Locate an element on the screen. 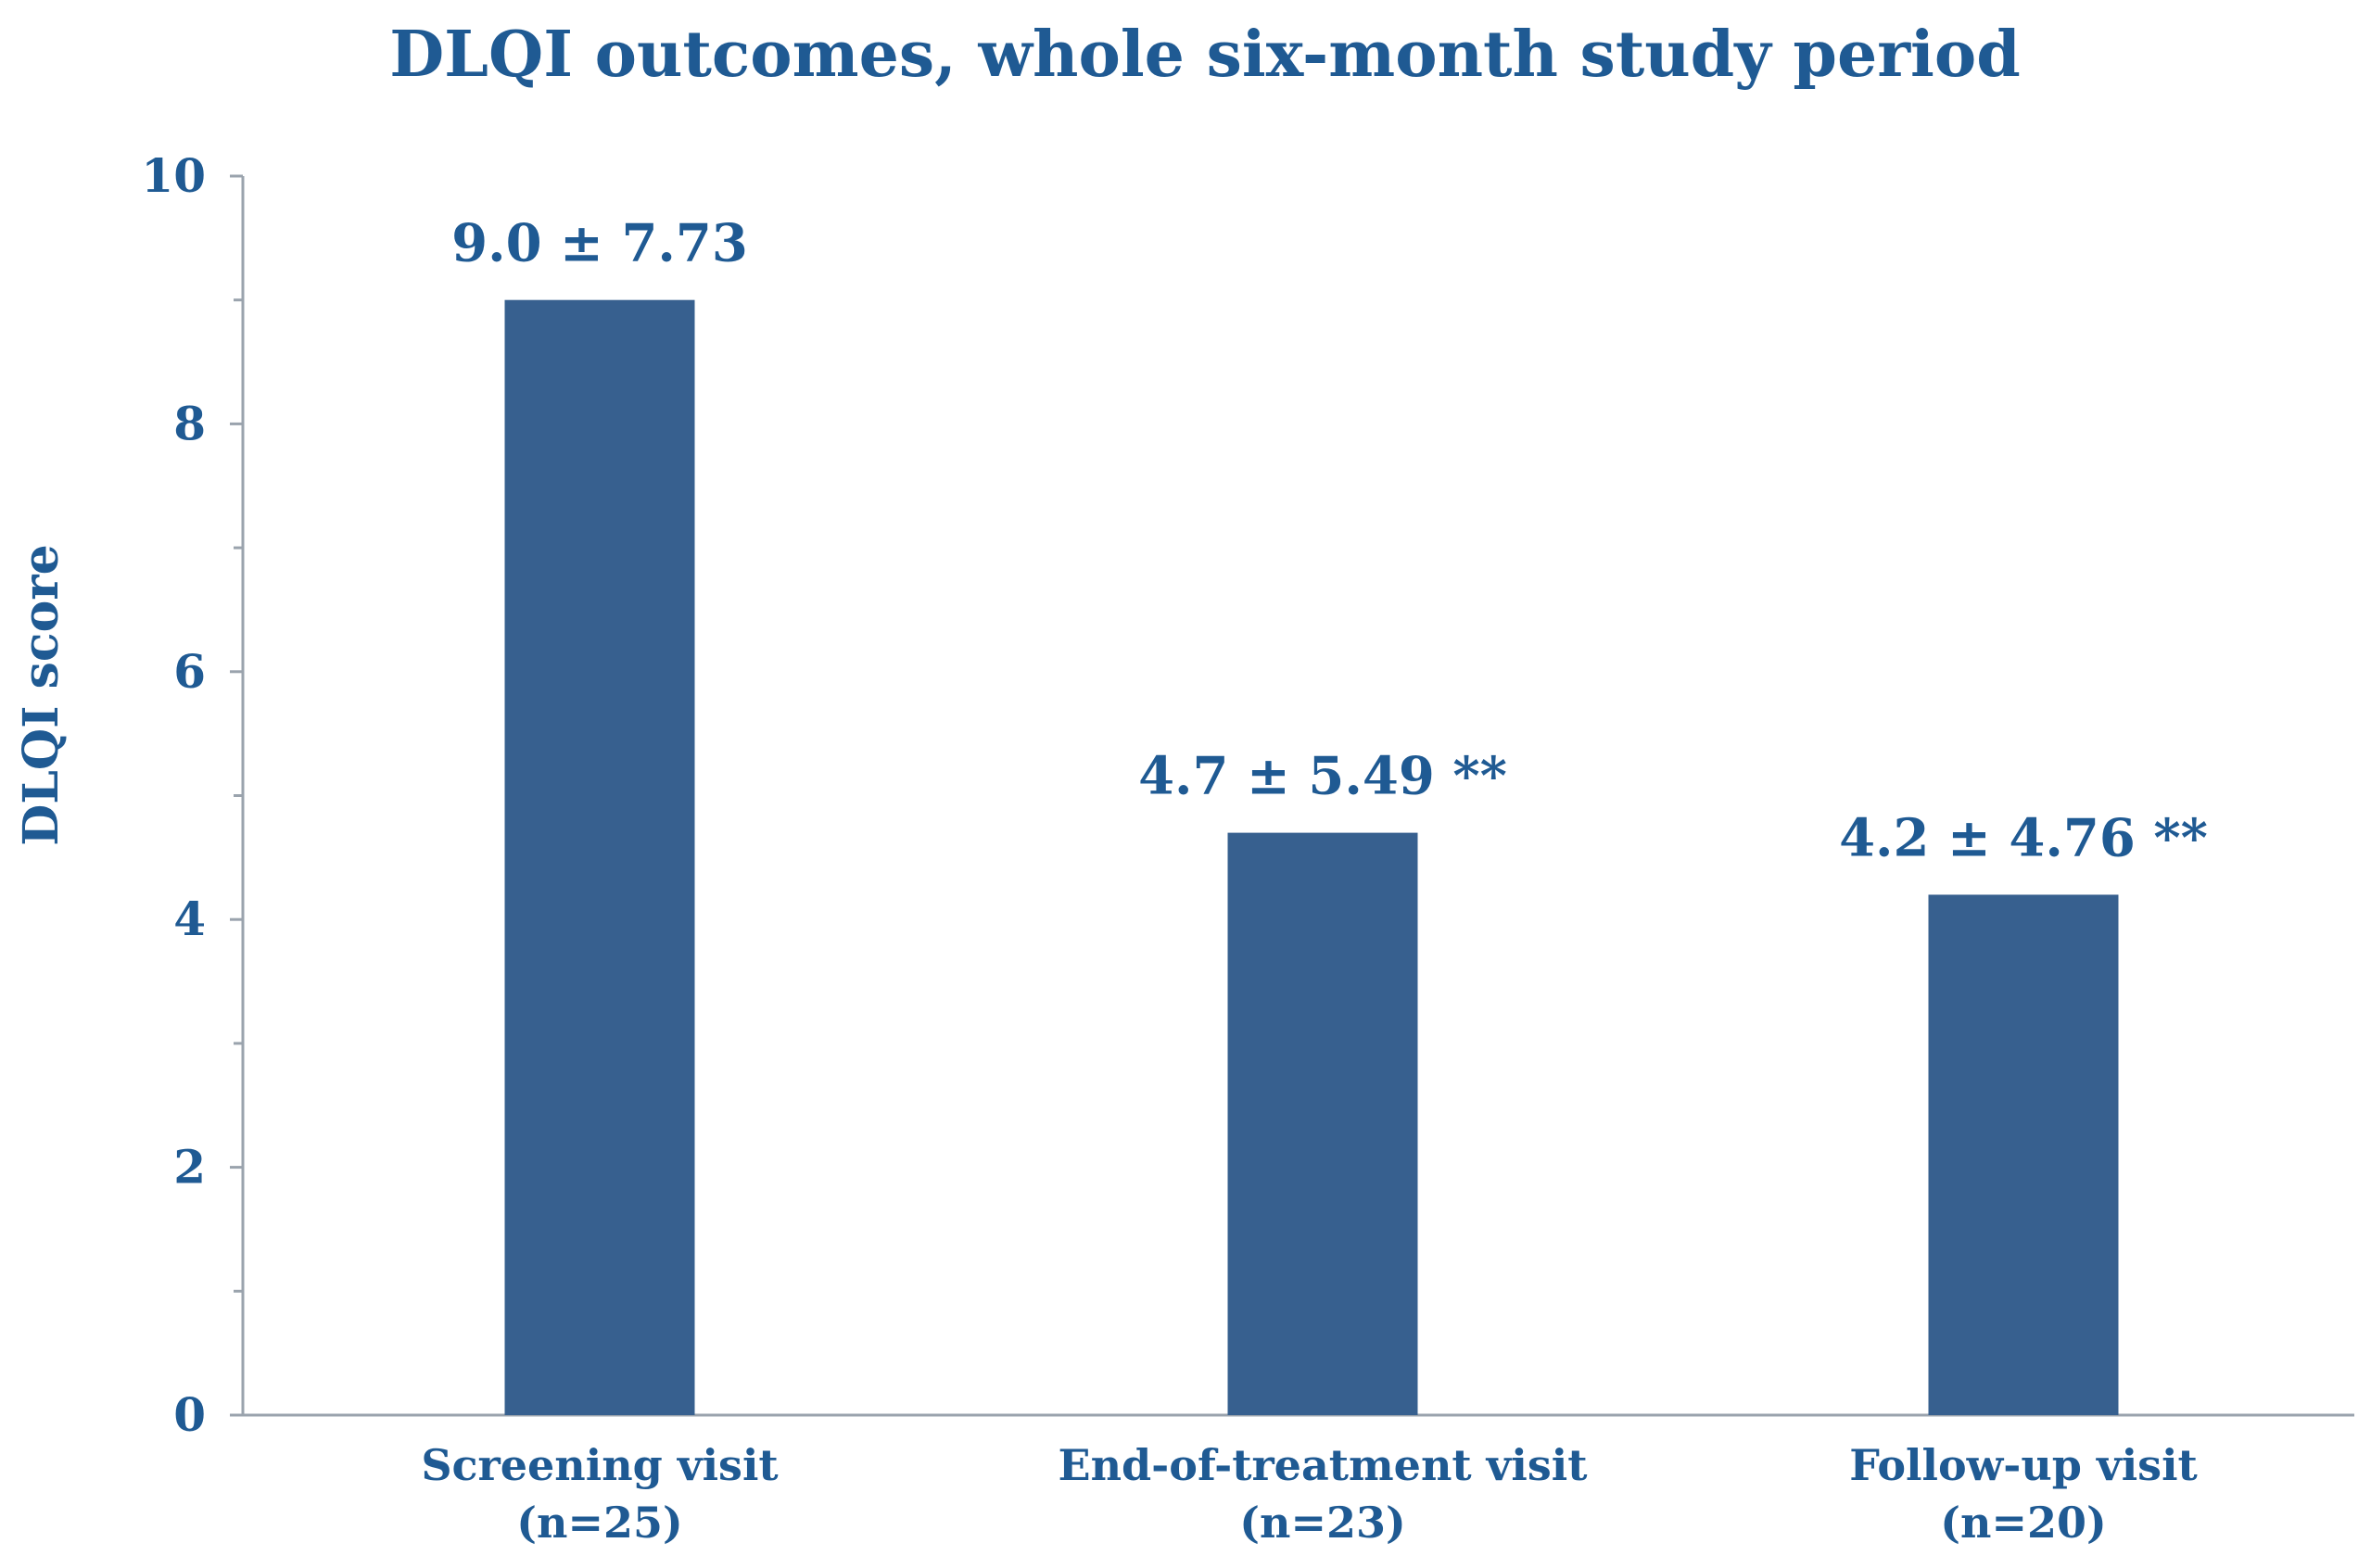  y-tick-label: 10 is located at coordinates (174, 175).